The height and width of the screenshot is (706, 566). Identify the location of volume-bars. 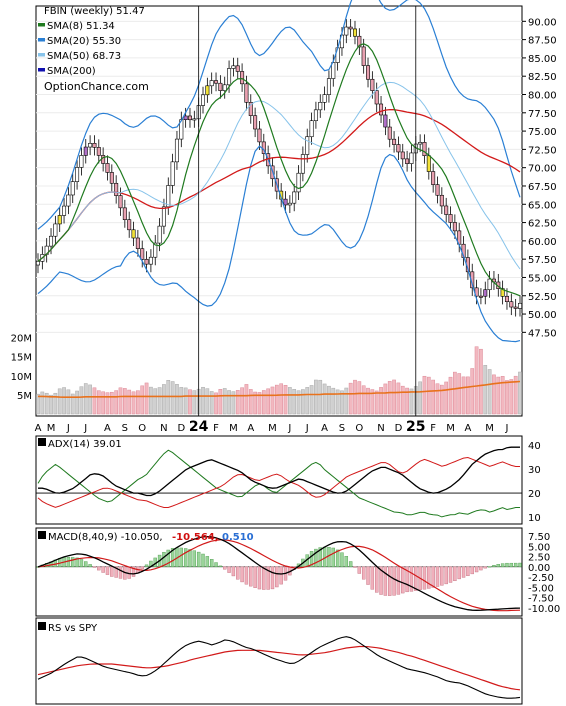
(279, 380).